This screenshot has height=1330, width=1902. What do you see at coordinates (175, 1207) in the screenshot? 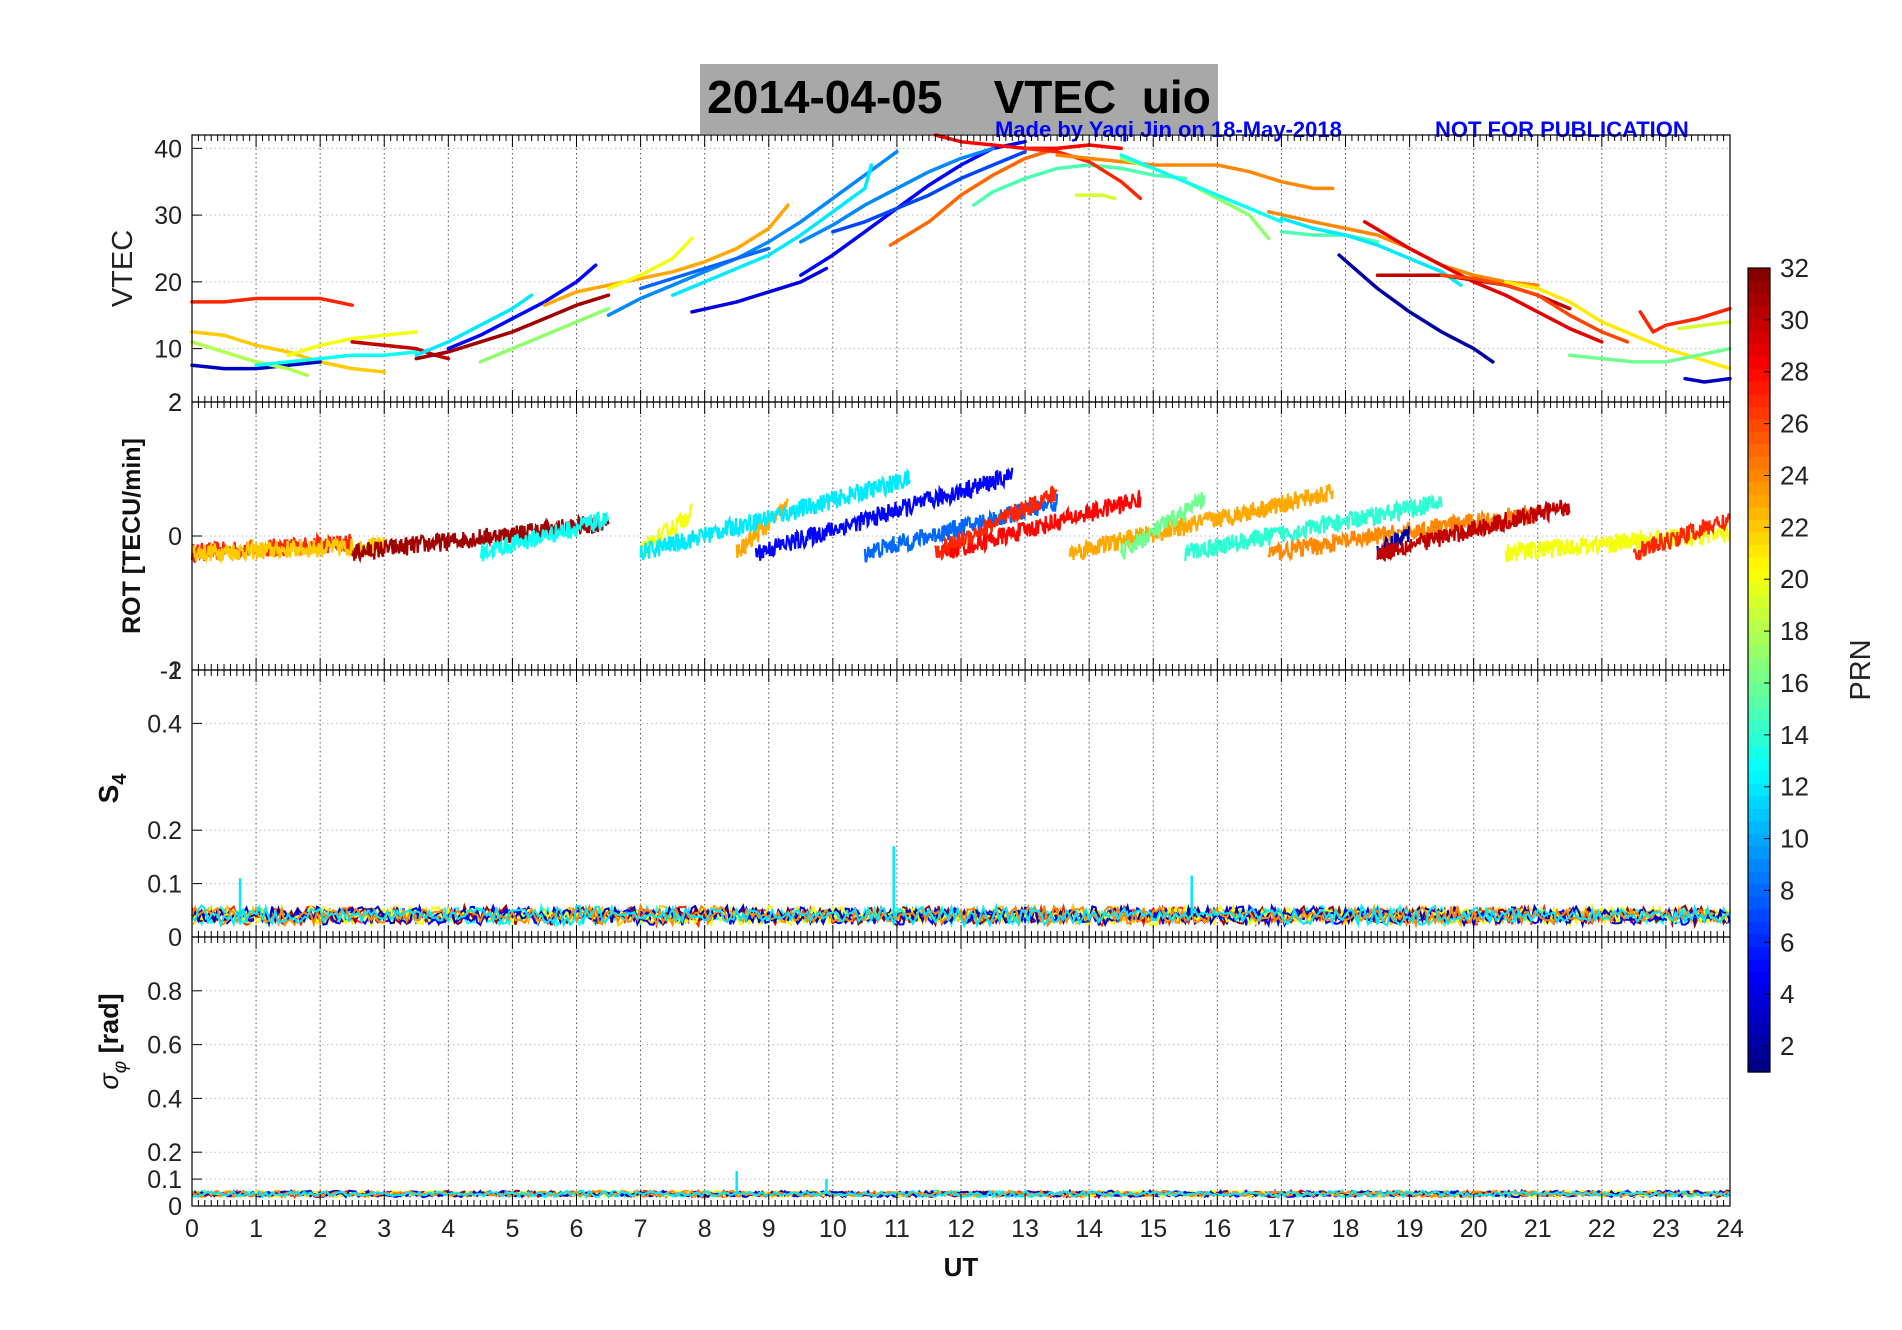
I see `y-tick-label: 0` at bounding box center [175, 1207].